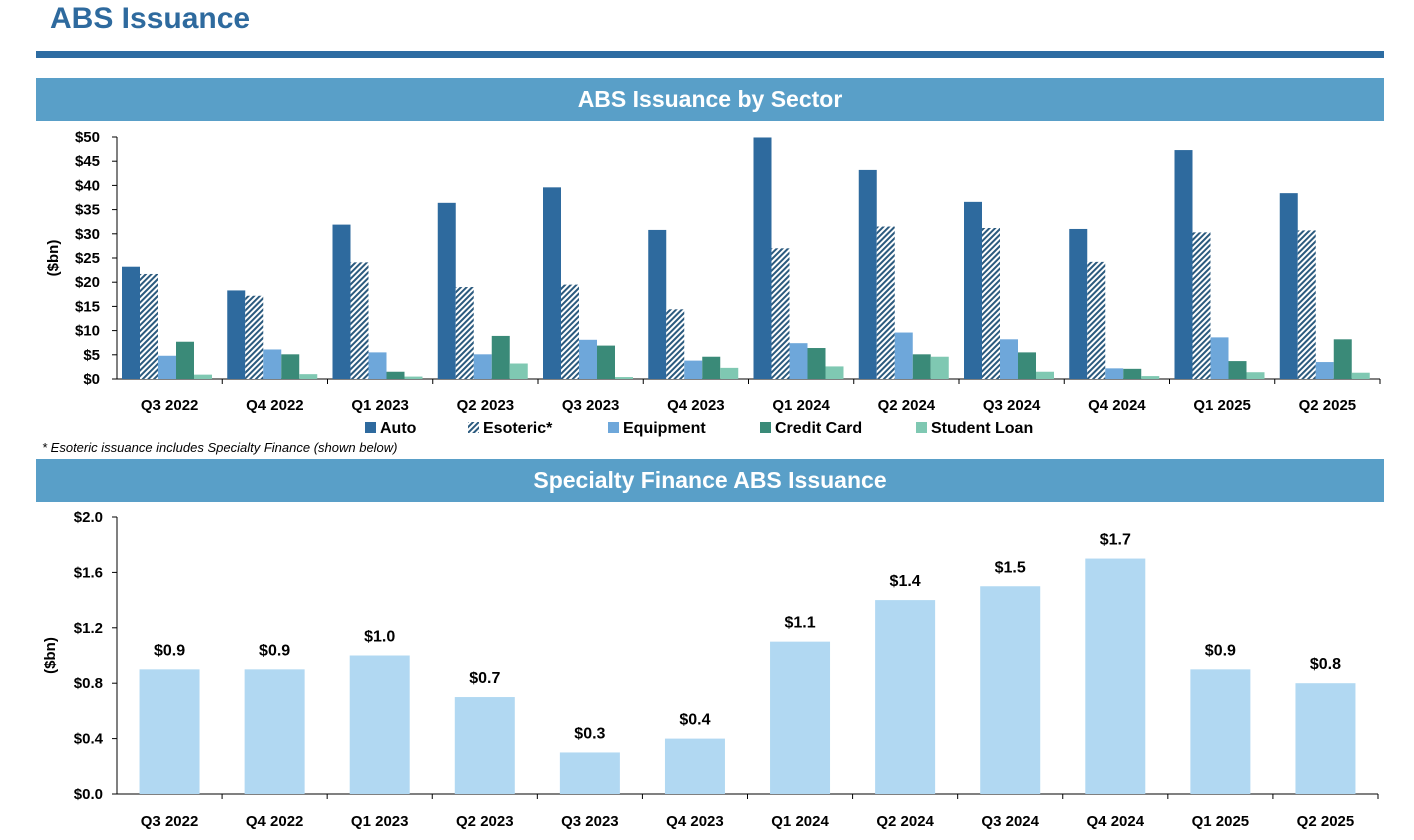  I want to click on legend-label: Student Loan, so click(982, 428).